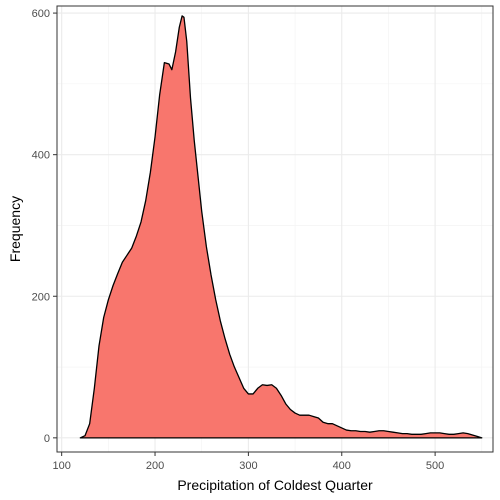 The height and width of the screenshot is (500, 500). Describe the element at coordinates (275, 485) in the screenshot. I see `x-axis-title: Precipitation of Coldest Quarter` at that location.